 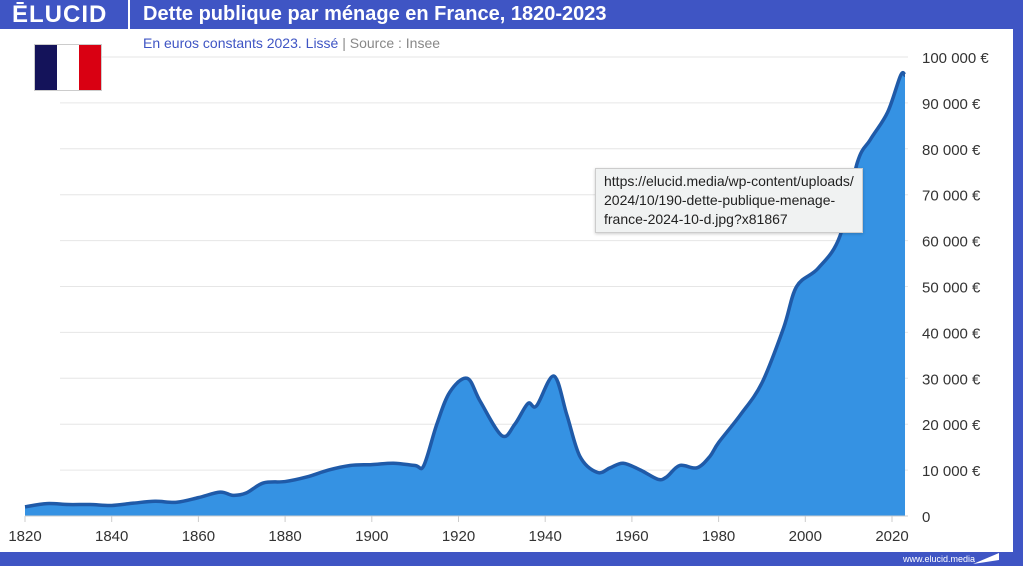 I want to click on elucid-mark-icon, so click(x=986, y=558).